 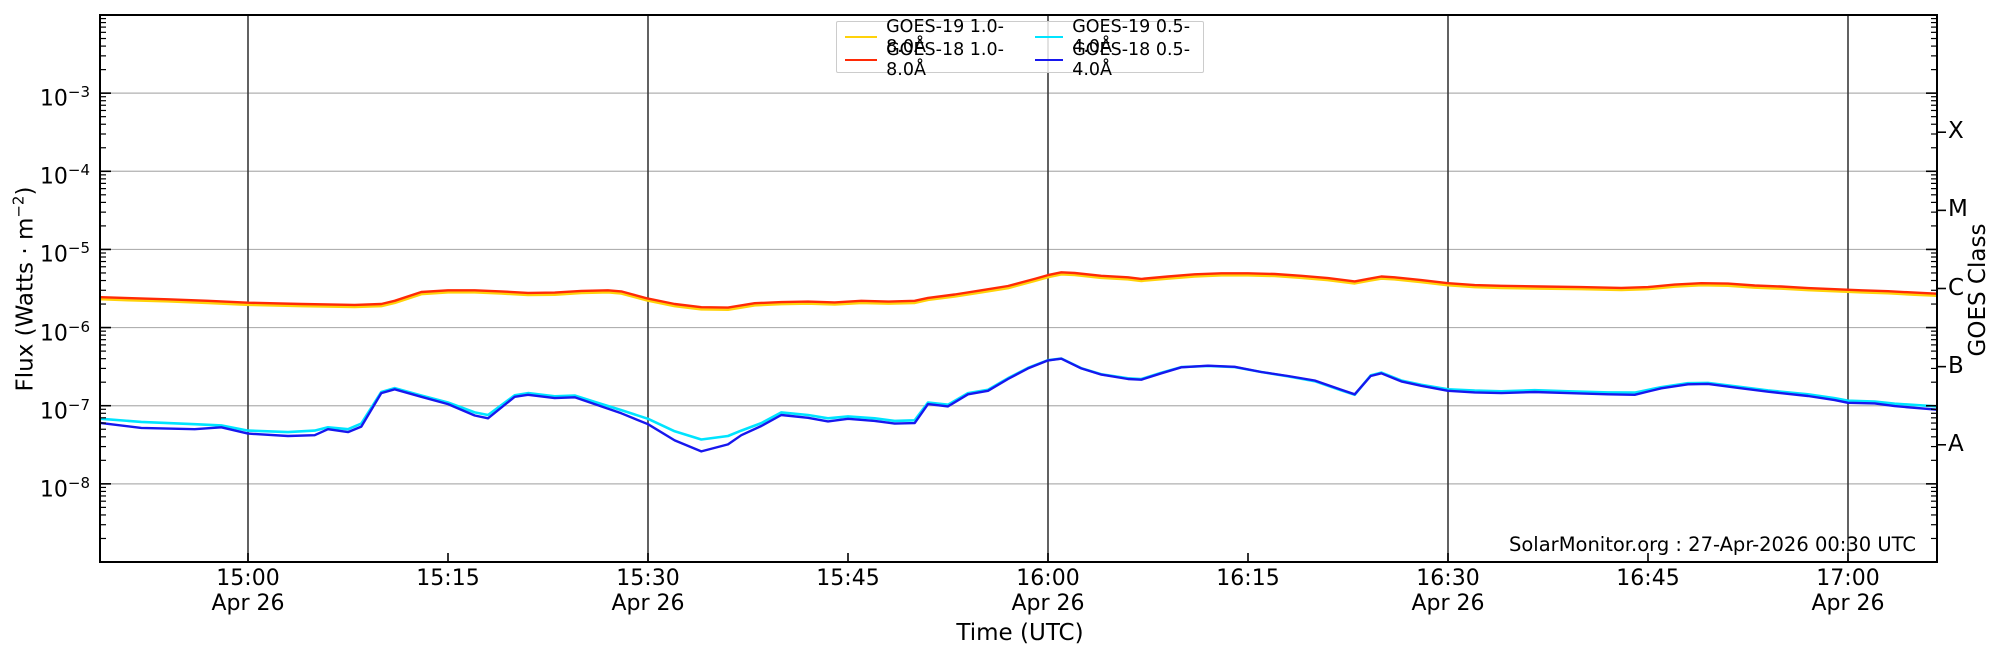 I want to click on legend-entry-label: GOES-19 1.0-8.0Å, so click(x=945, y=36).